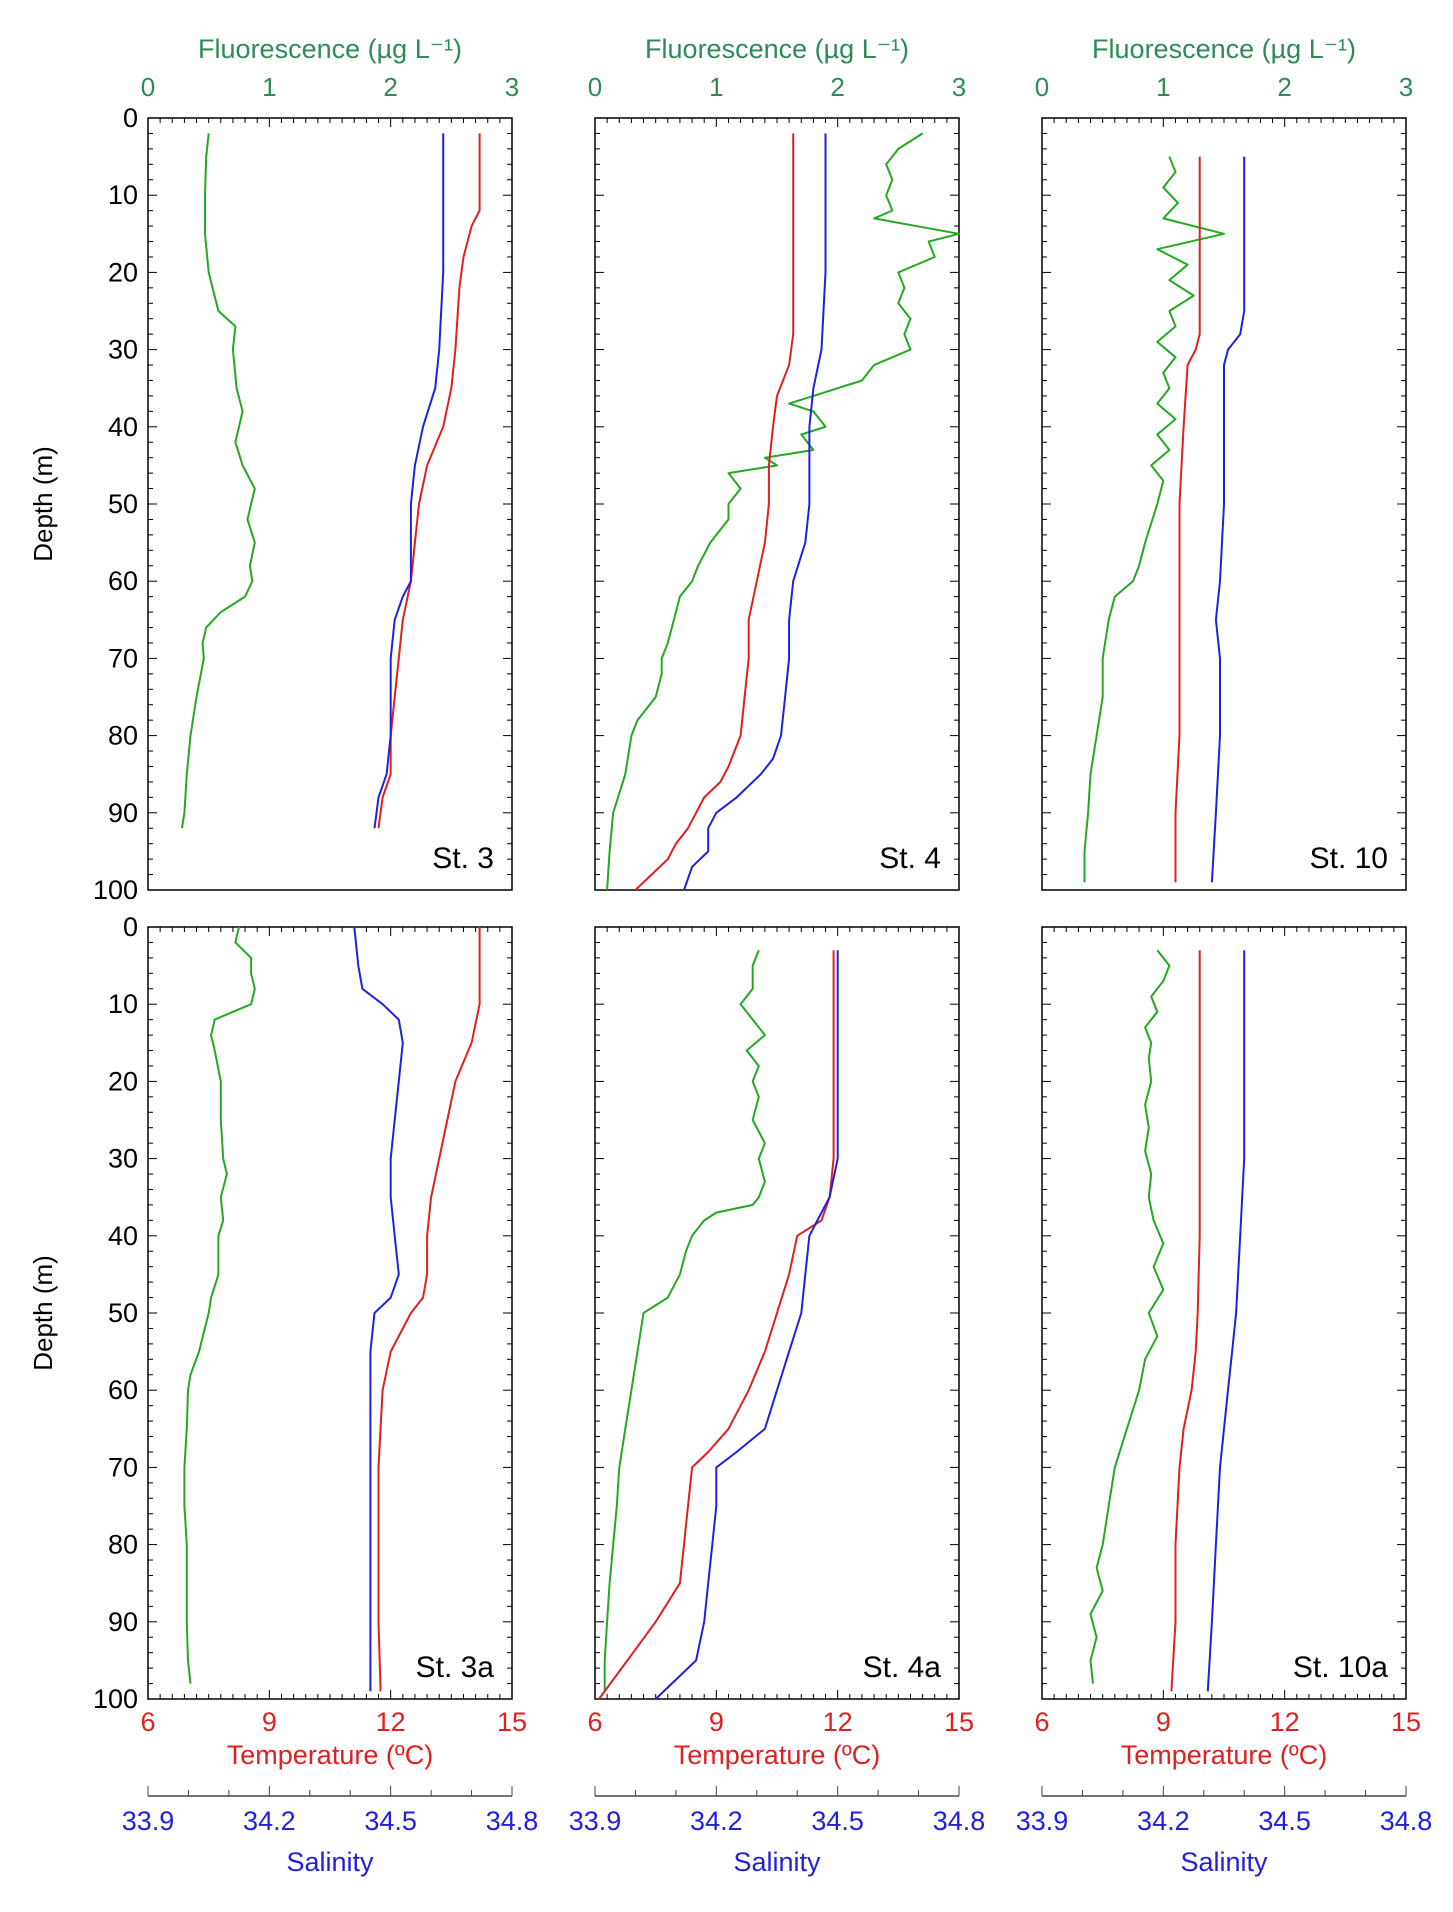 Image resolution: width=1453 pixels, height=1912 pixels. I want to click on station-label: St. 4, so click(910, 858).